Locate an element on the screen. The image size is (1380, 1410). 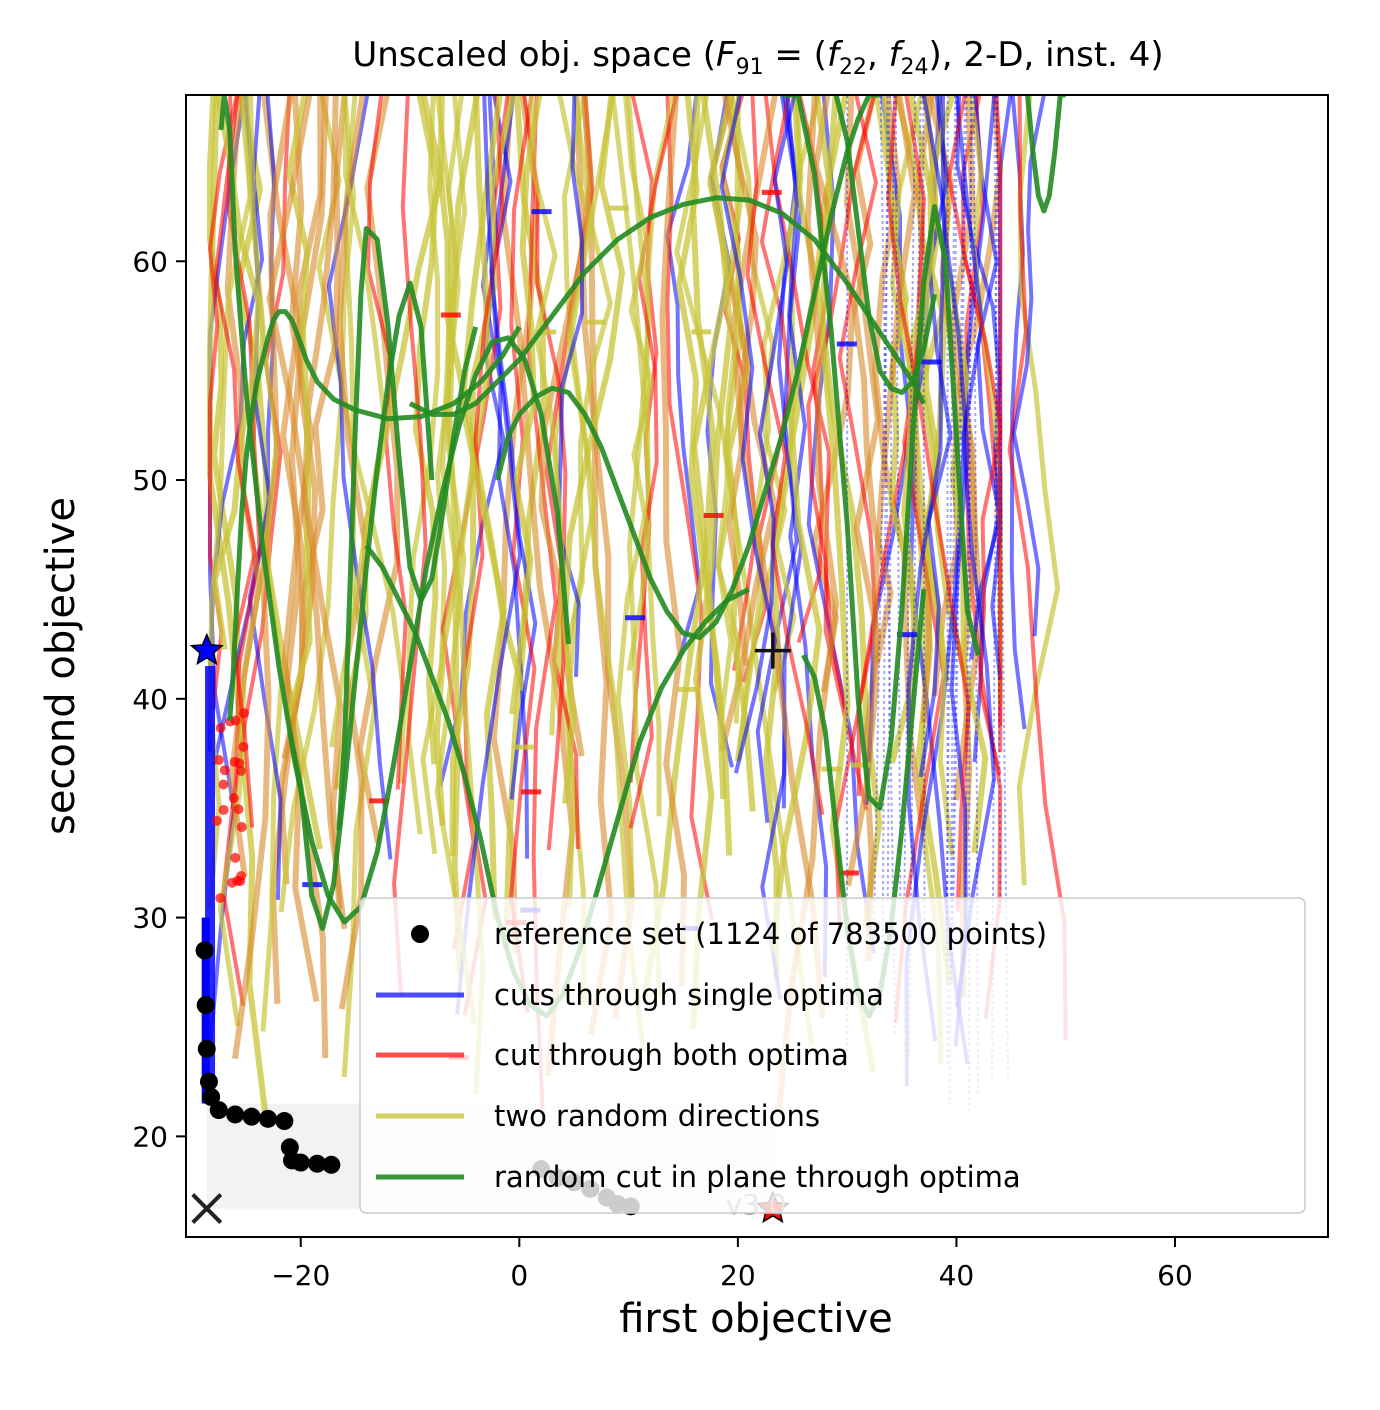
y-tick-label: 40 is located at coordinates (150, 699).